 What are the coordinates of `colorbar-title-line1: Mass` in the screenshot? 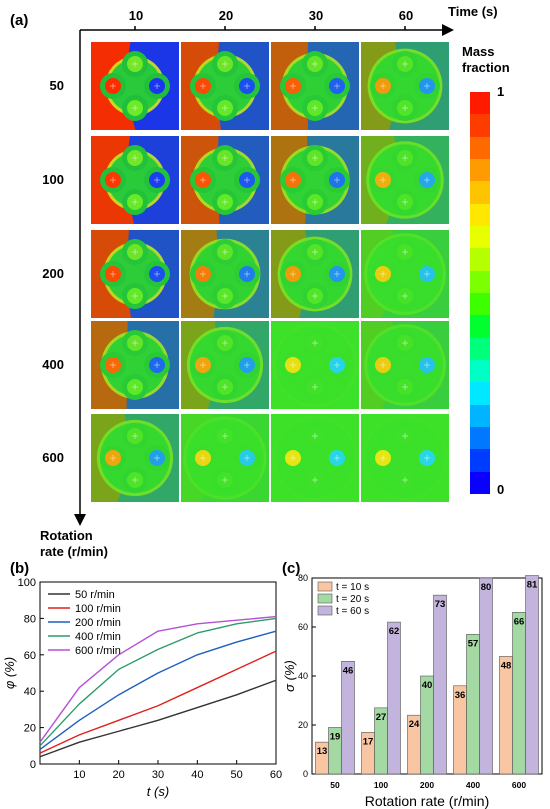 It's located at (478, 51).